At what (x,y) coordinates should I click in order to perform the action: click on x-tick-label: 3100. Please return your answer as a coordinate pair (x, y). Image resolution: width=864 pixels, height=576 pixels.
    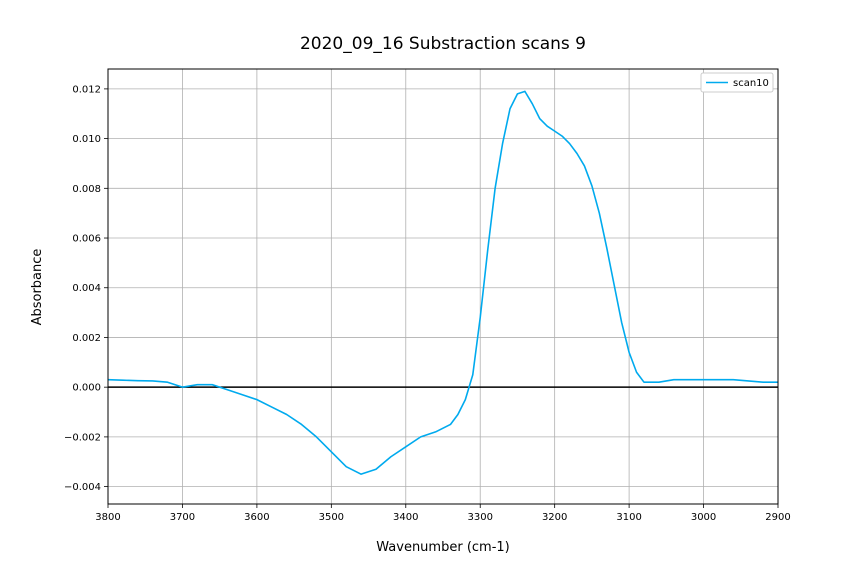
    Looking at the image, I should click on (628, 517).